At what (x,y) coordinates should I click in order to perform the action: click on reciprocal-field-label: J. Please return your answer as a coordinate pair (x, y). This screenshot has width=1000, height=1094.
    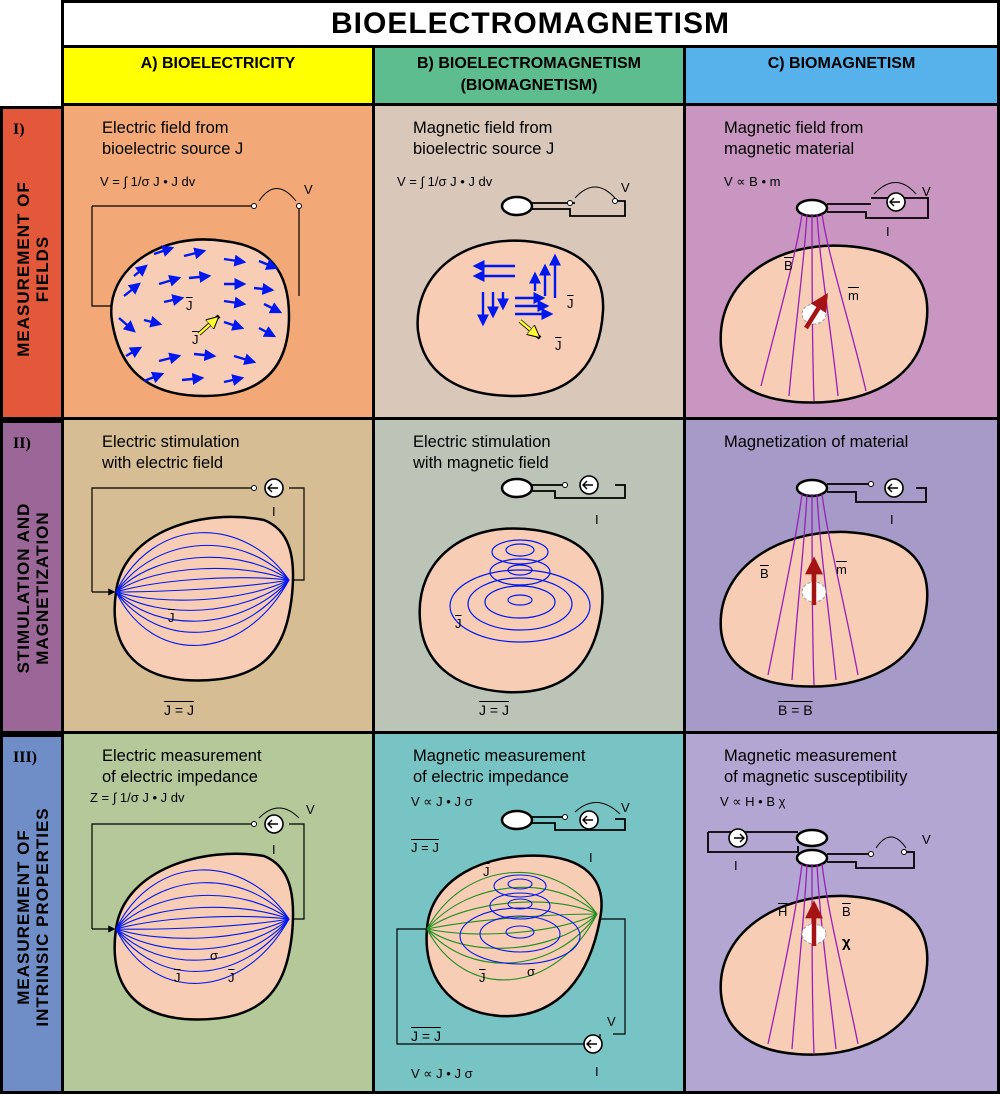
    Looking at the image, I should click on (231, 977).